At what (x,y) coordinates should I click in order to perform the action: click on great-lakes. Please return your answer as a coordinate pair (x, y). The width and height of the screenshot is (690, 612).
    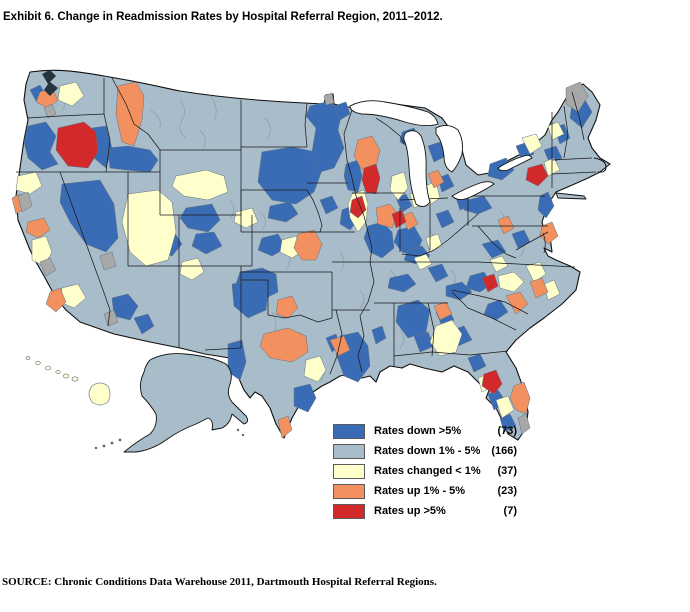
    Looking at the image, I should click on (441, 153).